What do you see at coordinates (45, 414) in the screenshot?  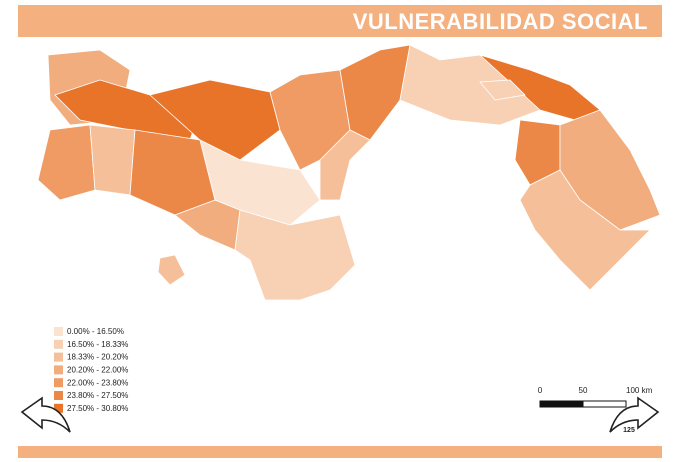 I see `prev-arrow` at bounding box center [45, 414].